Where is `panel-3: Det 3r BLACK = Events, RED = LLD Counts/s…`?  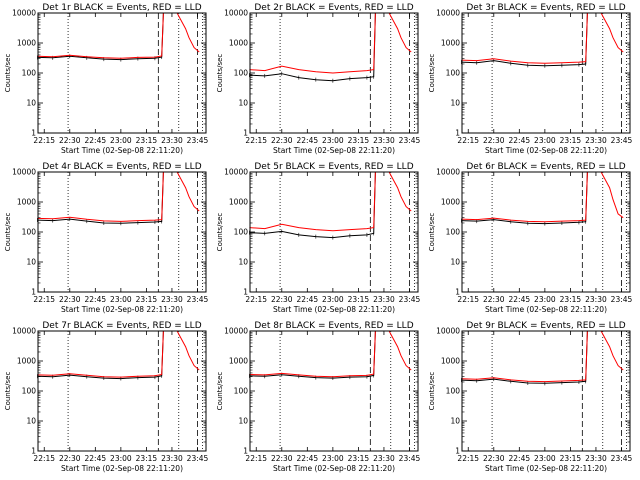 panel-3: Det 3r BLACK = Events, RED = LLD Counts/s… is located at coordinates (530, 79).